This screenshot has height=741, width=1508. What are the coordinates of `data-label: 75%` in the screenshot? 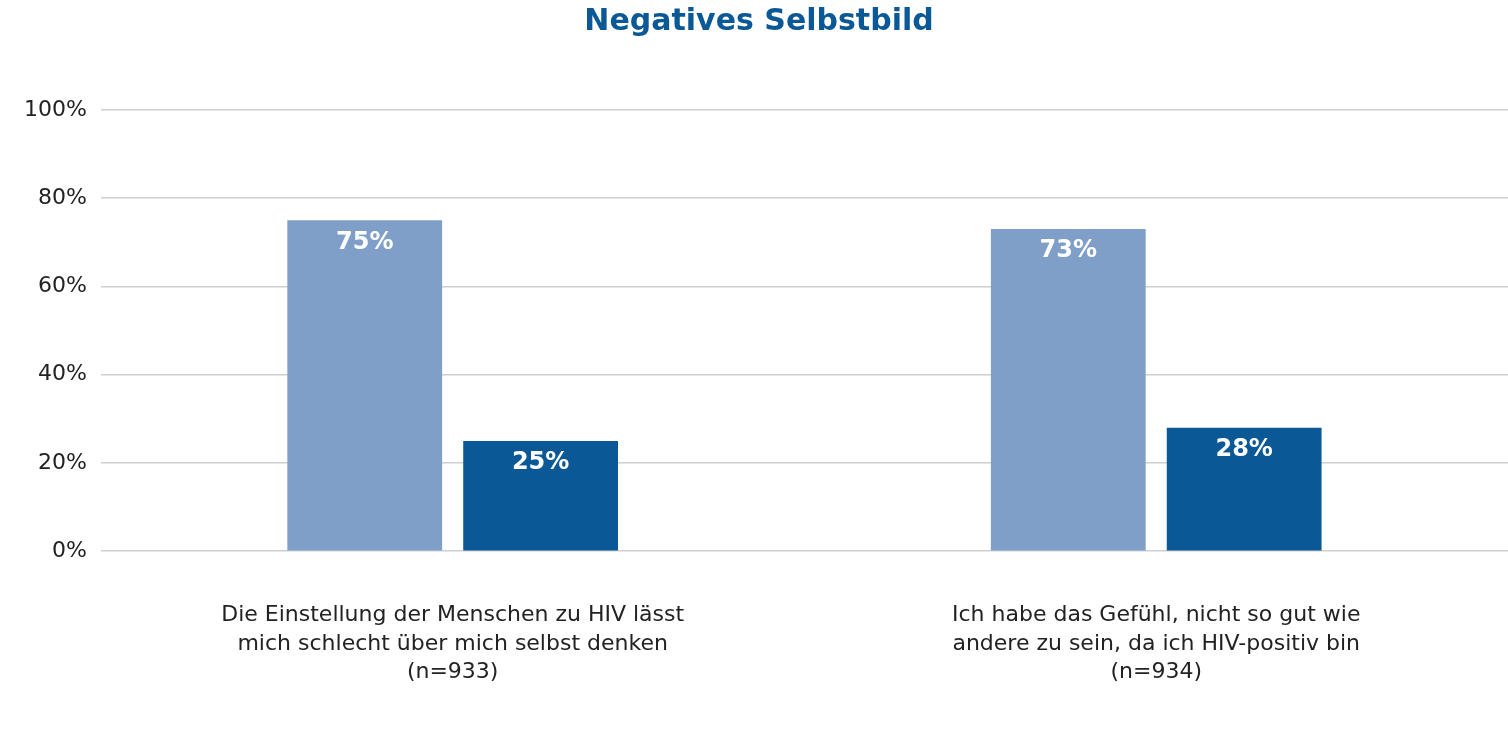 It's located at (365, 240).